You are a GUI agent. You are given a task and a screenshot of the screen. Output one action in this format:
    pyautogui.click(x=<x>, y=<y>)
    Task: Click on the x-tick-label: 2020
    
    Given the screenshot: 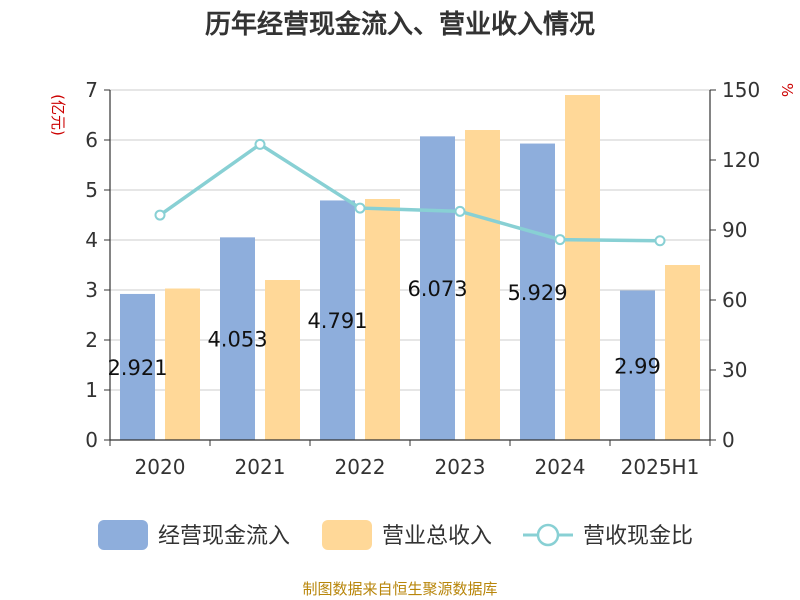 What is the action you would take?
    pyautogui.click(x=160, y=467)
    